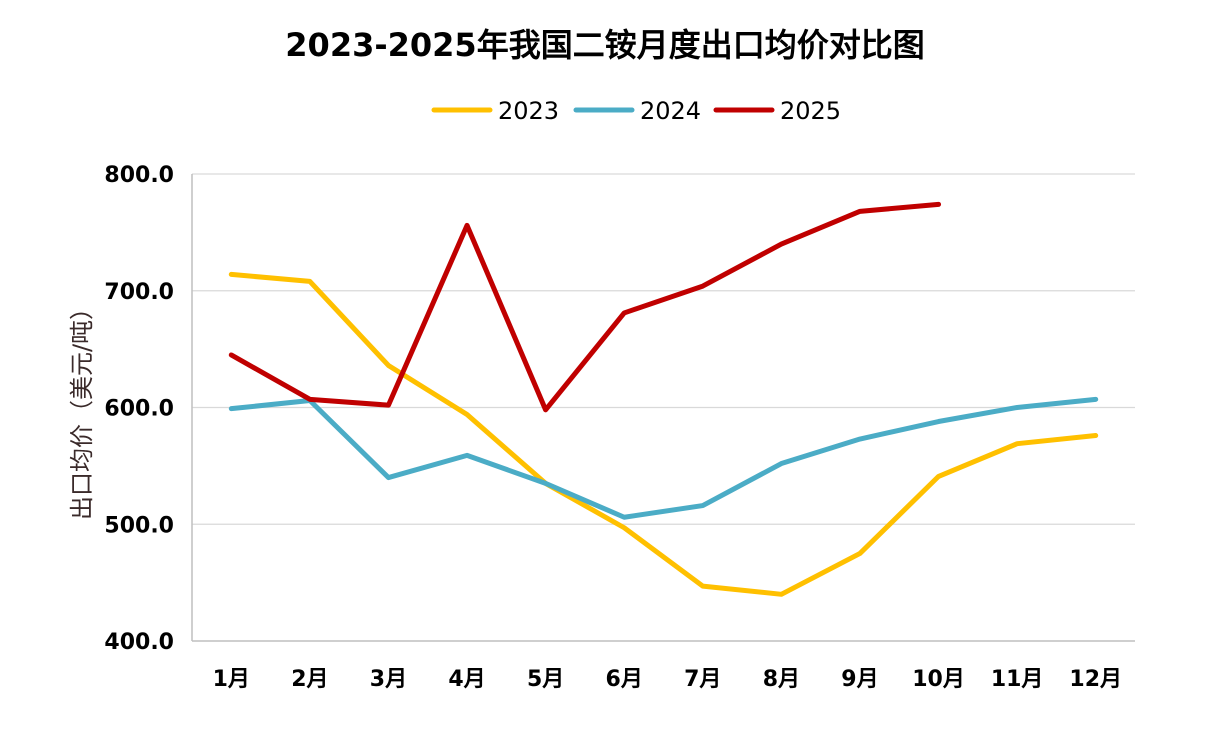 This screenshot has width=1210, height=750. I want to click on y-tick-label: 400.0, so click(139, 642).